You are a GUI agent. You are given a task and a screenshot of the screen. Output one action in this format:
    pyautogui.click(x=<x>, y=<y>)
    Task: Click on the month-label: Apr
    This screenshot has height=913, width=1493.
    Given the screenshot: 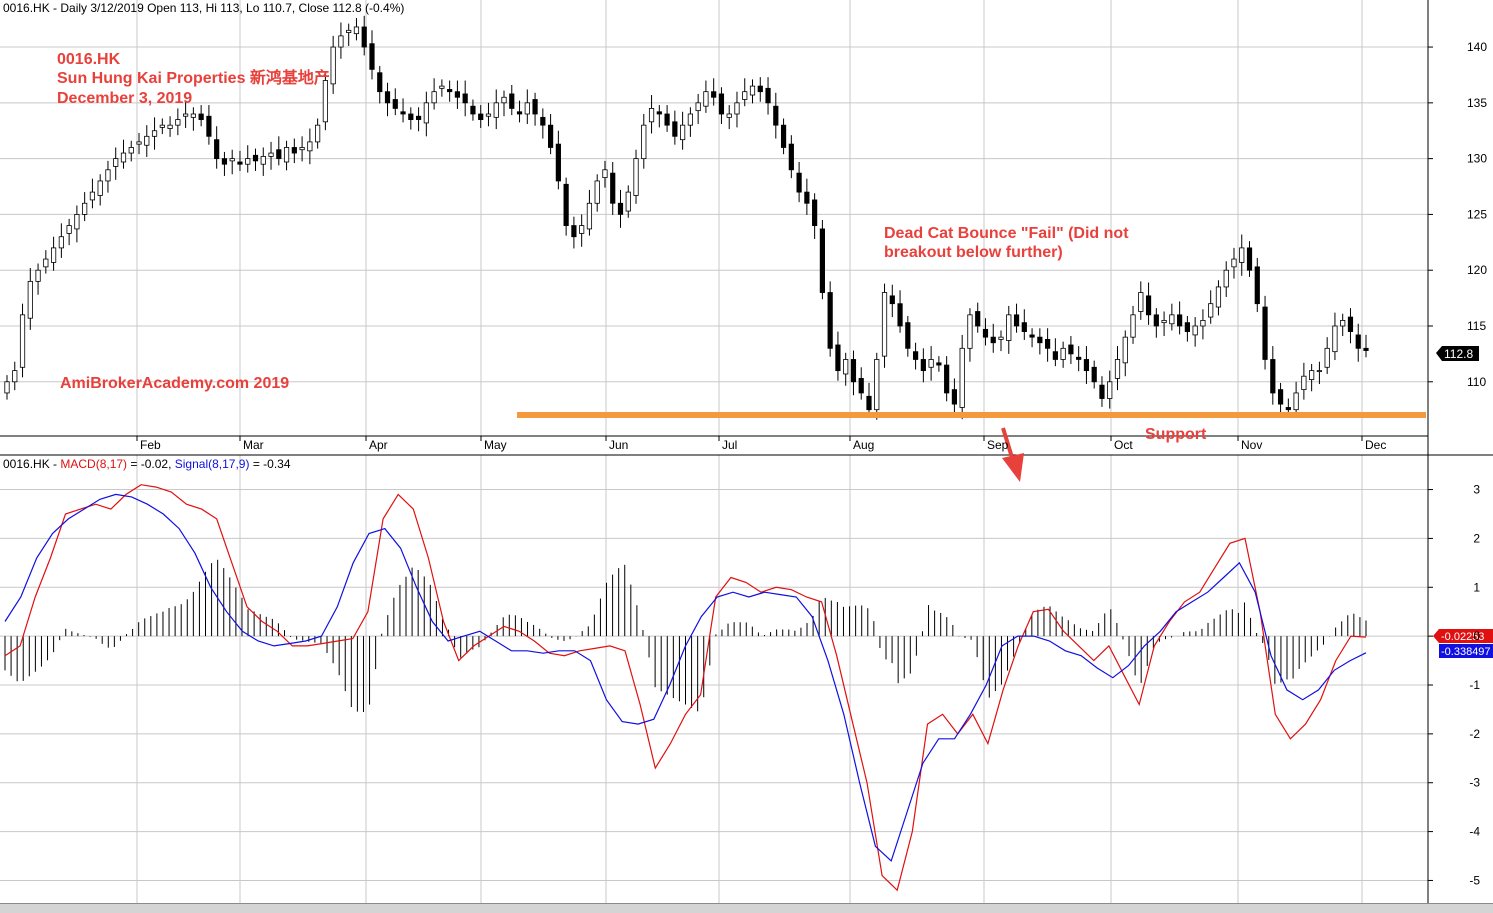 What is the action you would take?
    pyautogui.click(x=378, y=445)
    